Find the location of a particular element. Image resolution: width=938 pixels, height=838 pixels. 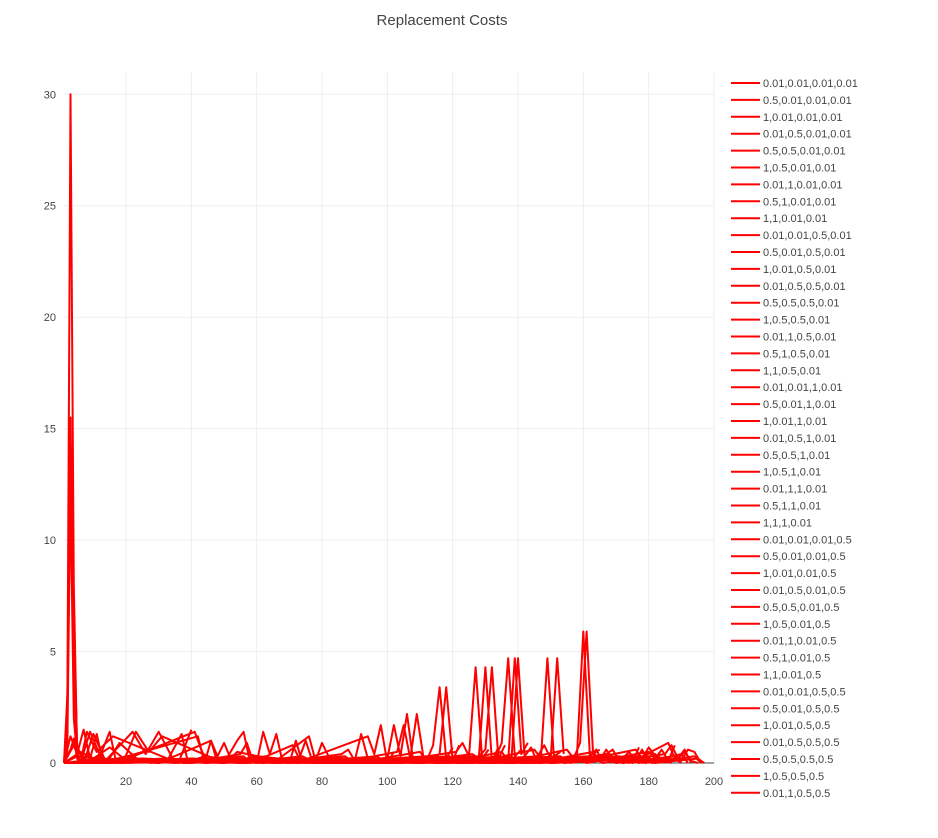

legend-item: 0.01,1,0.01,0.5 is located at coordinates (783, 642).